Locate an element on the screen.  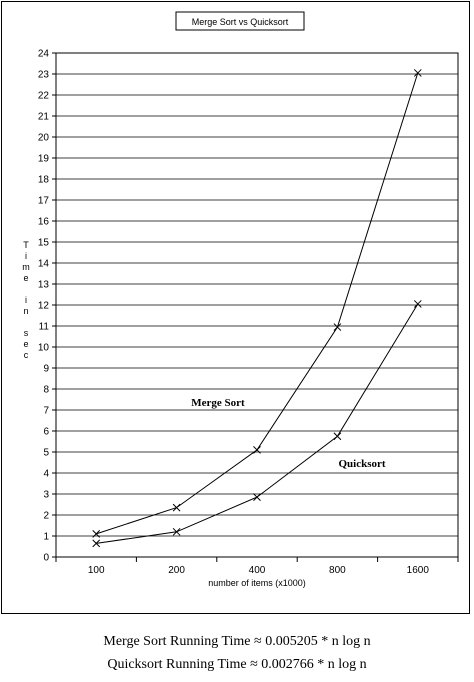
y-tick-label: 18 is located at coordinates (44, 180).